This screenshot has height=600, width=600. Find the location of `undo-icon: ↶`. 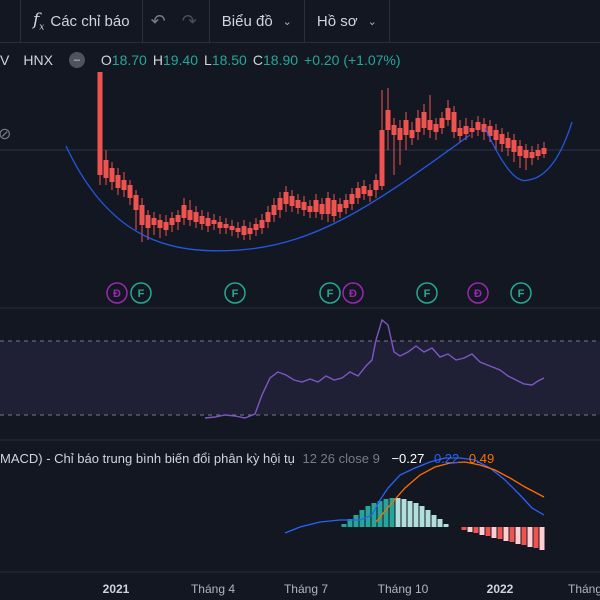

undo-icon: ↶ is located at coordinates (158, 20).